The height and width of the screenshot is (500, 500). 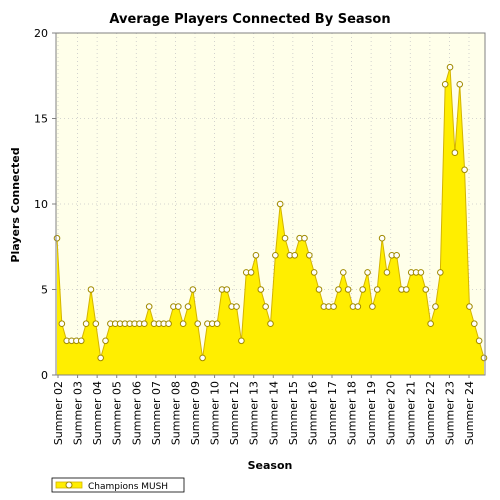 I want to click on x-tick-label: Summer 04, so click(x=97, y=413).